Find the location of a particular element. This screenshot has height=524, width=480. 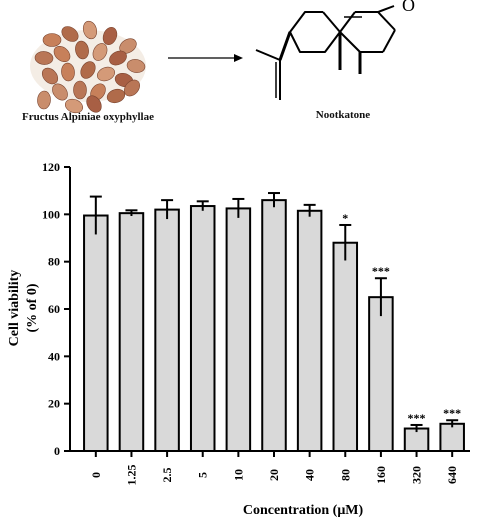

alpinia-fruits-photo is located at coordinates (88, 67).